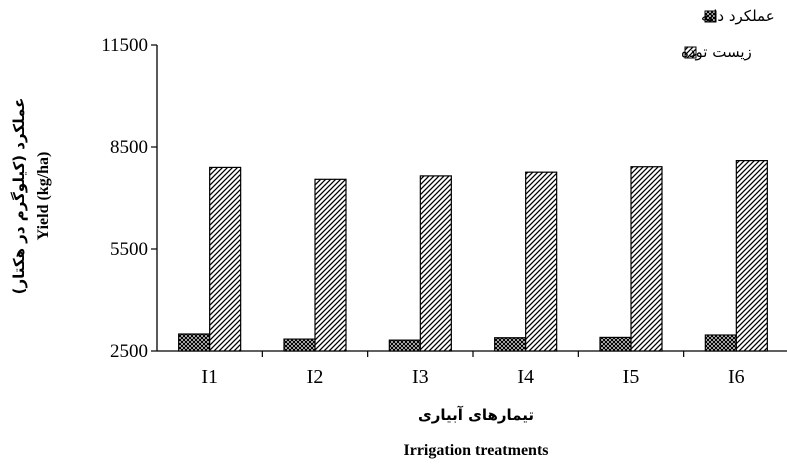 The image size is (787, 469). I want to click on x-tick-label: I6, so click(736, 377).